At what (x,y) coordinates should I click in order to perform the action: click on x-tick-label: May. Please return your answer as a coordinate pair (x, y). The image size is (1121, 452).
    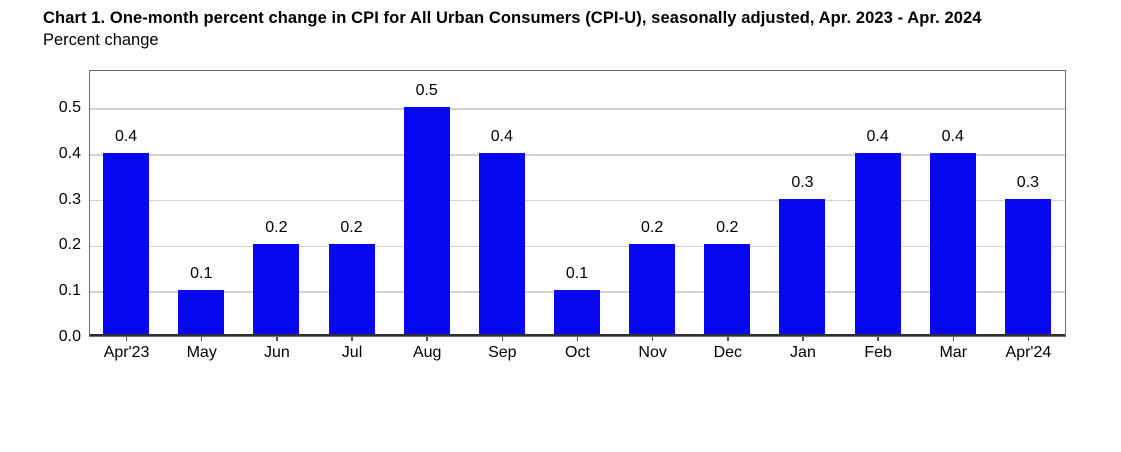
    Looking at the image, I should click on (201, 352).